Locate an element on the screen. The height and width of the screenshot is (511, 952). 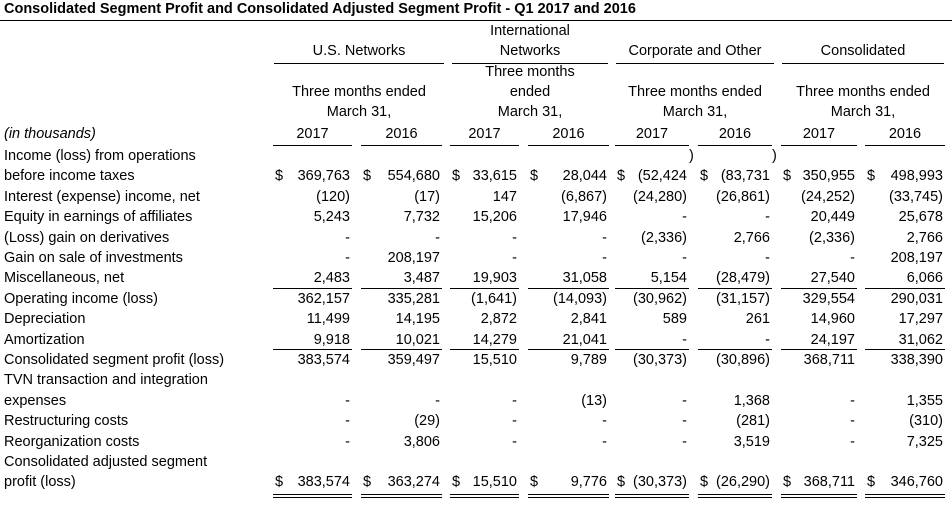
cell-value: 24,197 is located at coordinates (832, 339).